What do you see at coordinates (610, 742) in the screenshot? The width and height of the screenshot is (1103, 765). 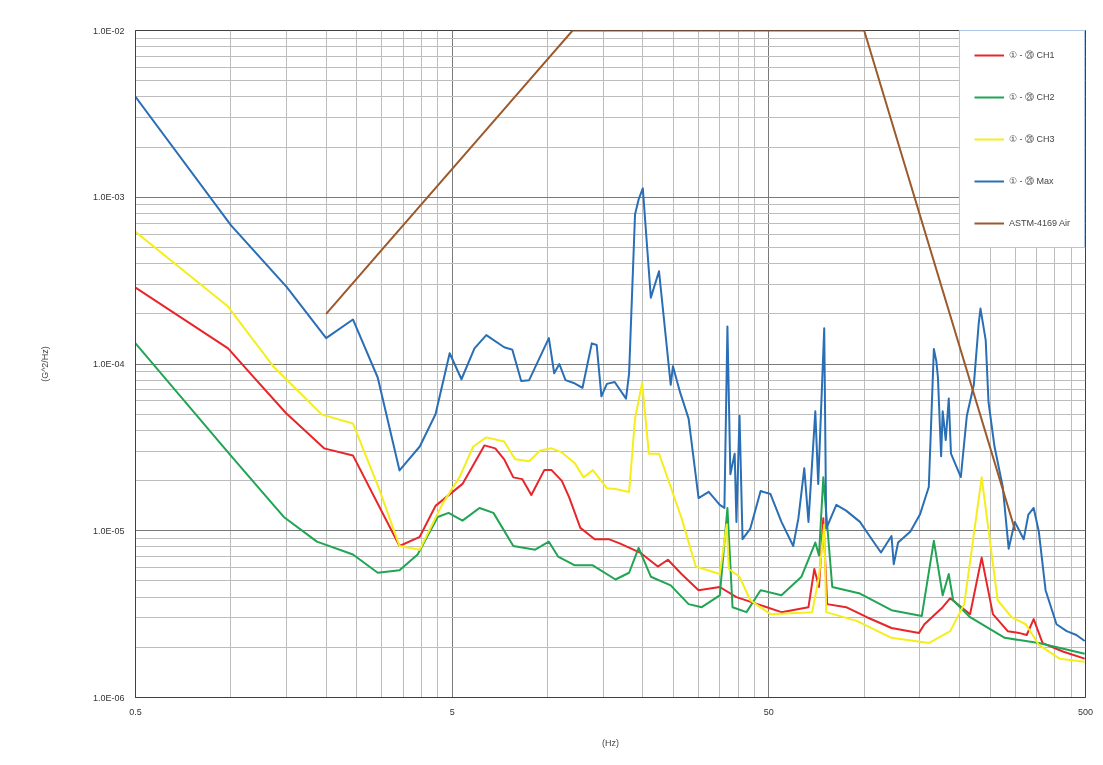 I see `x-axis-title: (Hz)` at bounding box center [610, 742].